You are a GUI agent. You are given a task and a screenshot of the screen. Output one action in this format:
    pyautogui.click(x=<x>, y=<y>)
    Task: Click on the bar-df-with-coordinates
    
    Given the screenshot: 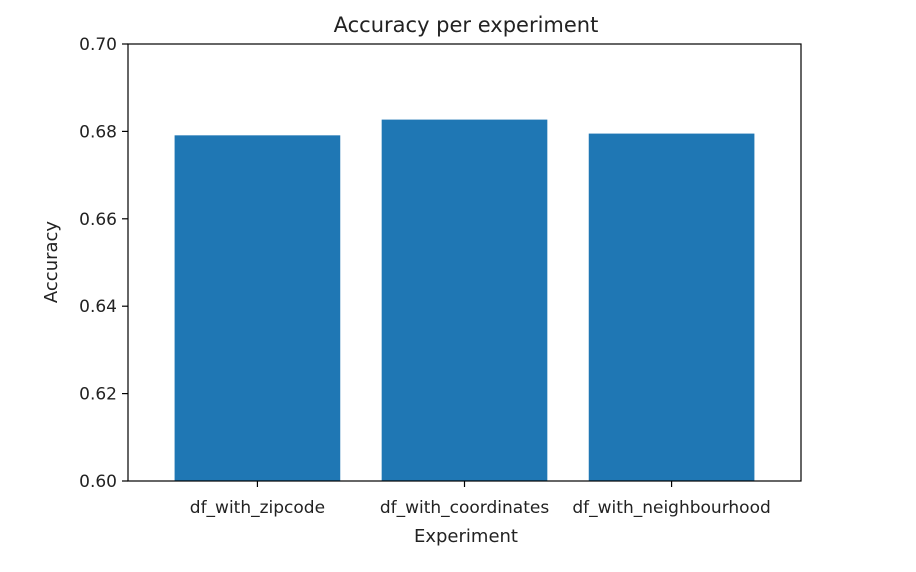 What is the action you would take?
    pyautogui.click(x=464, y=300)
    